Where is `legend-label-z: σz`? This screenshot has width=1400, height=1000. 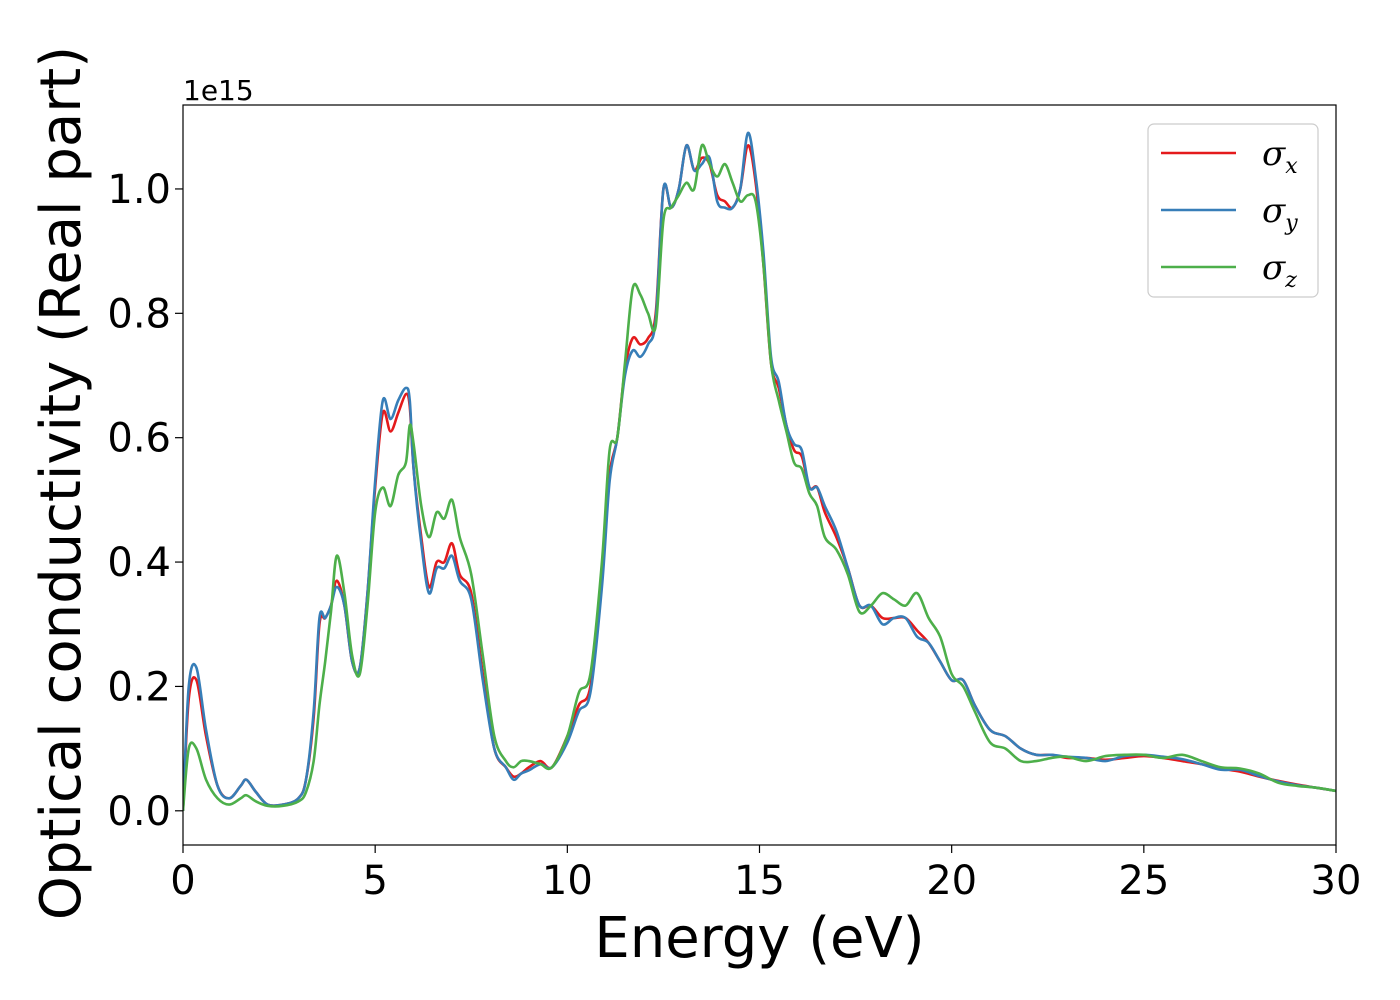 legend-label-z: σz is located at coordinates (1279, 270).